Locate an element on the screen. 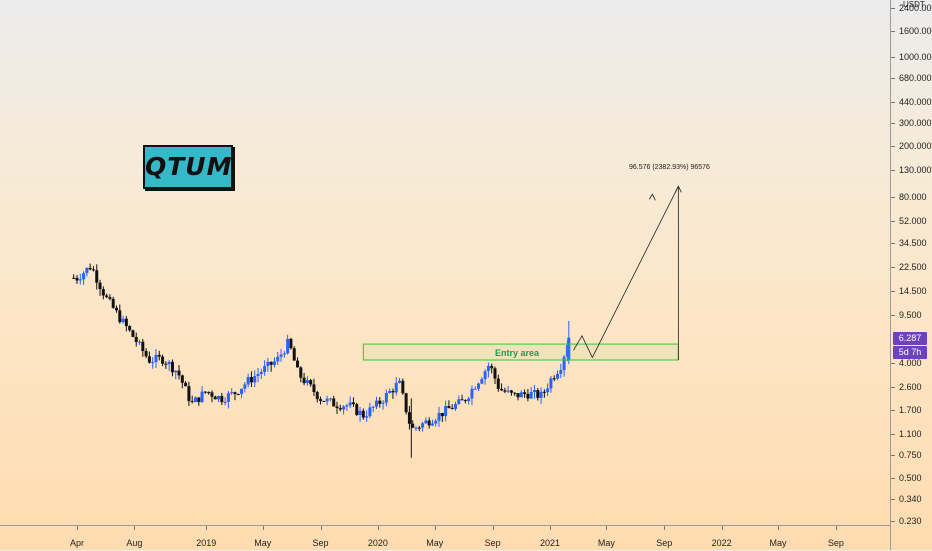 The image size is (932, 551). current-price-badge: 6.287 is located at coordinates (910, 338).